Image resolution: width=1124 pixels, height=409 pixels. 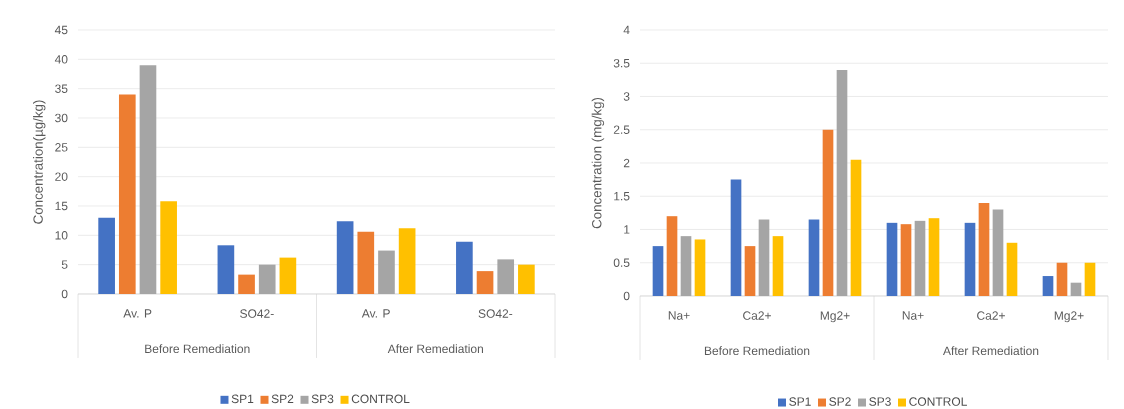 I want to click on y-tick-label: 20, so click(x=61, y=176).